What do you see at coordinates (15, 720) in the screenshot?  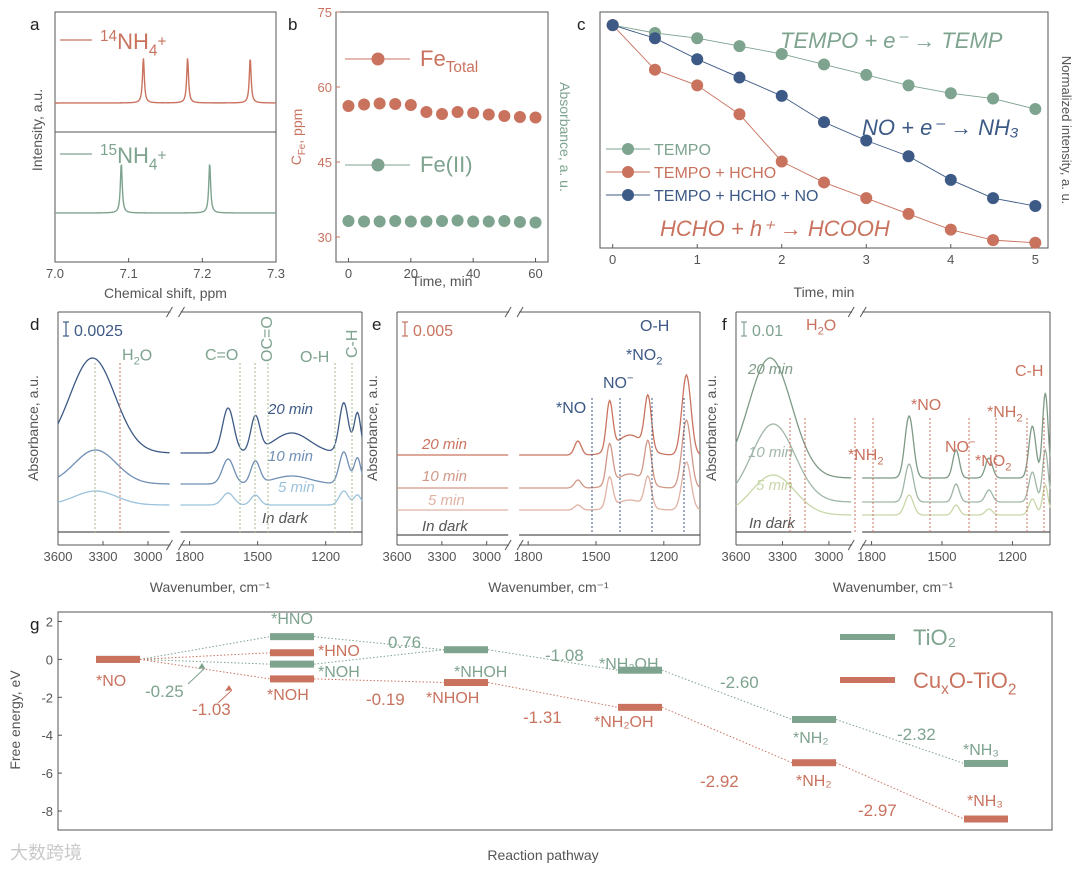 I see `panel-g-ylabel: Free energy, eV` at bounding box center [15, 720].